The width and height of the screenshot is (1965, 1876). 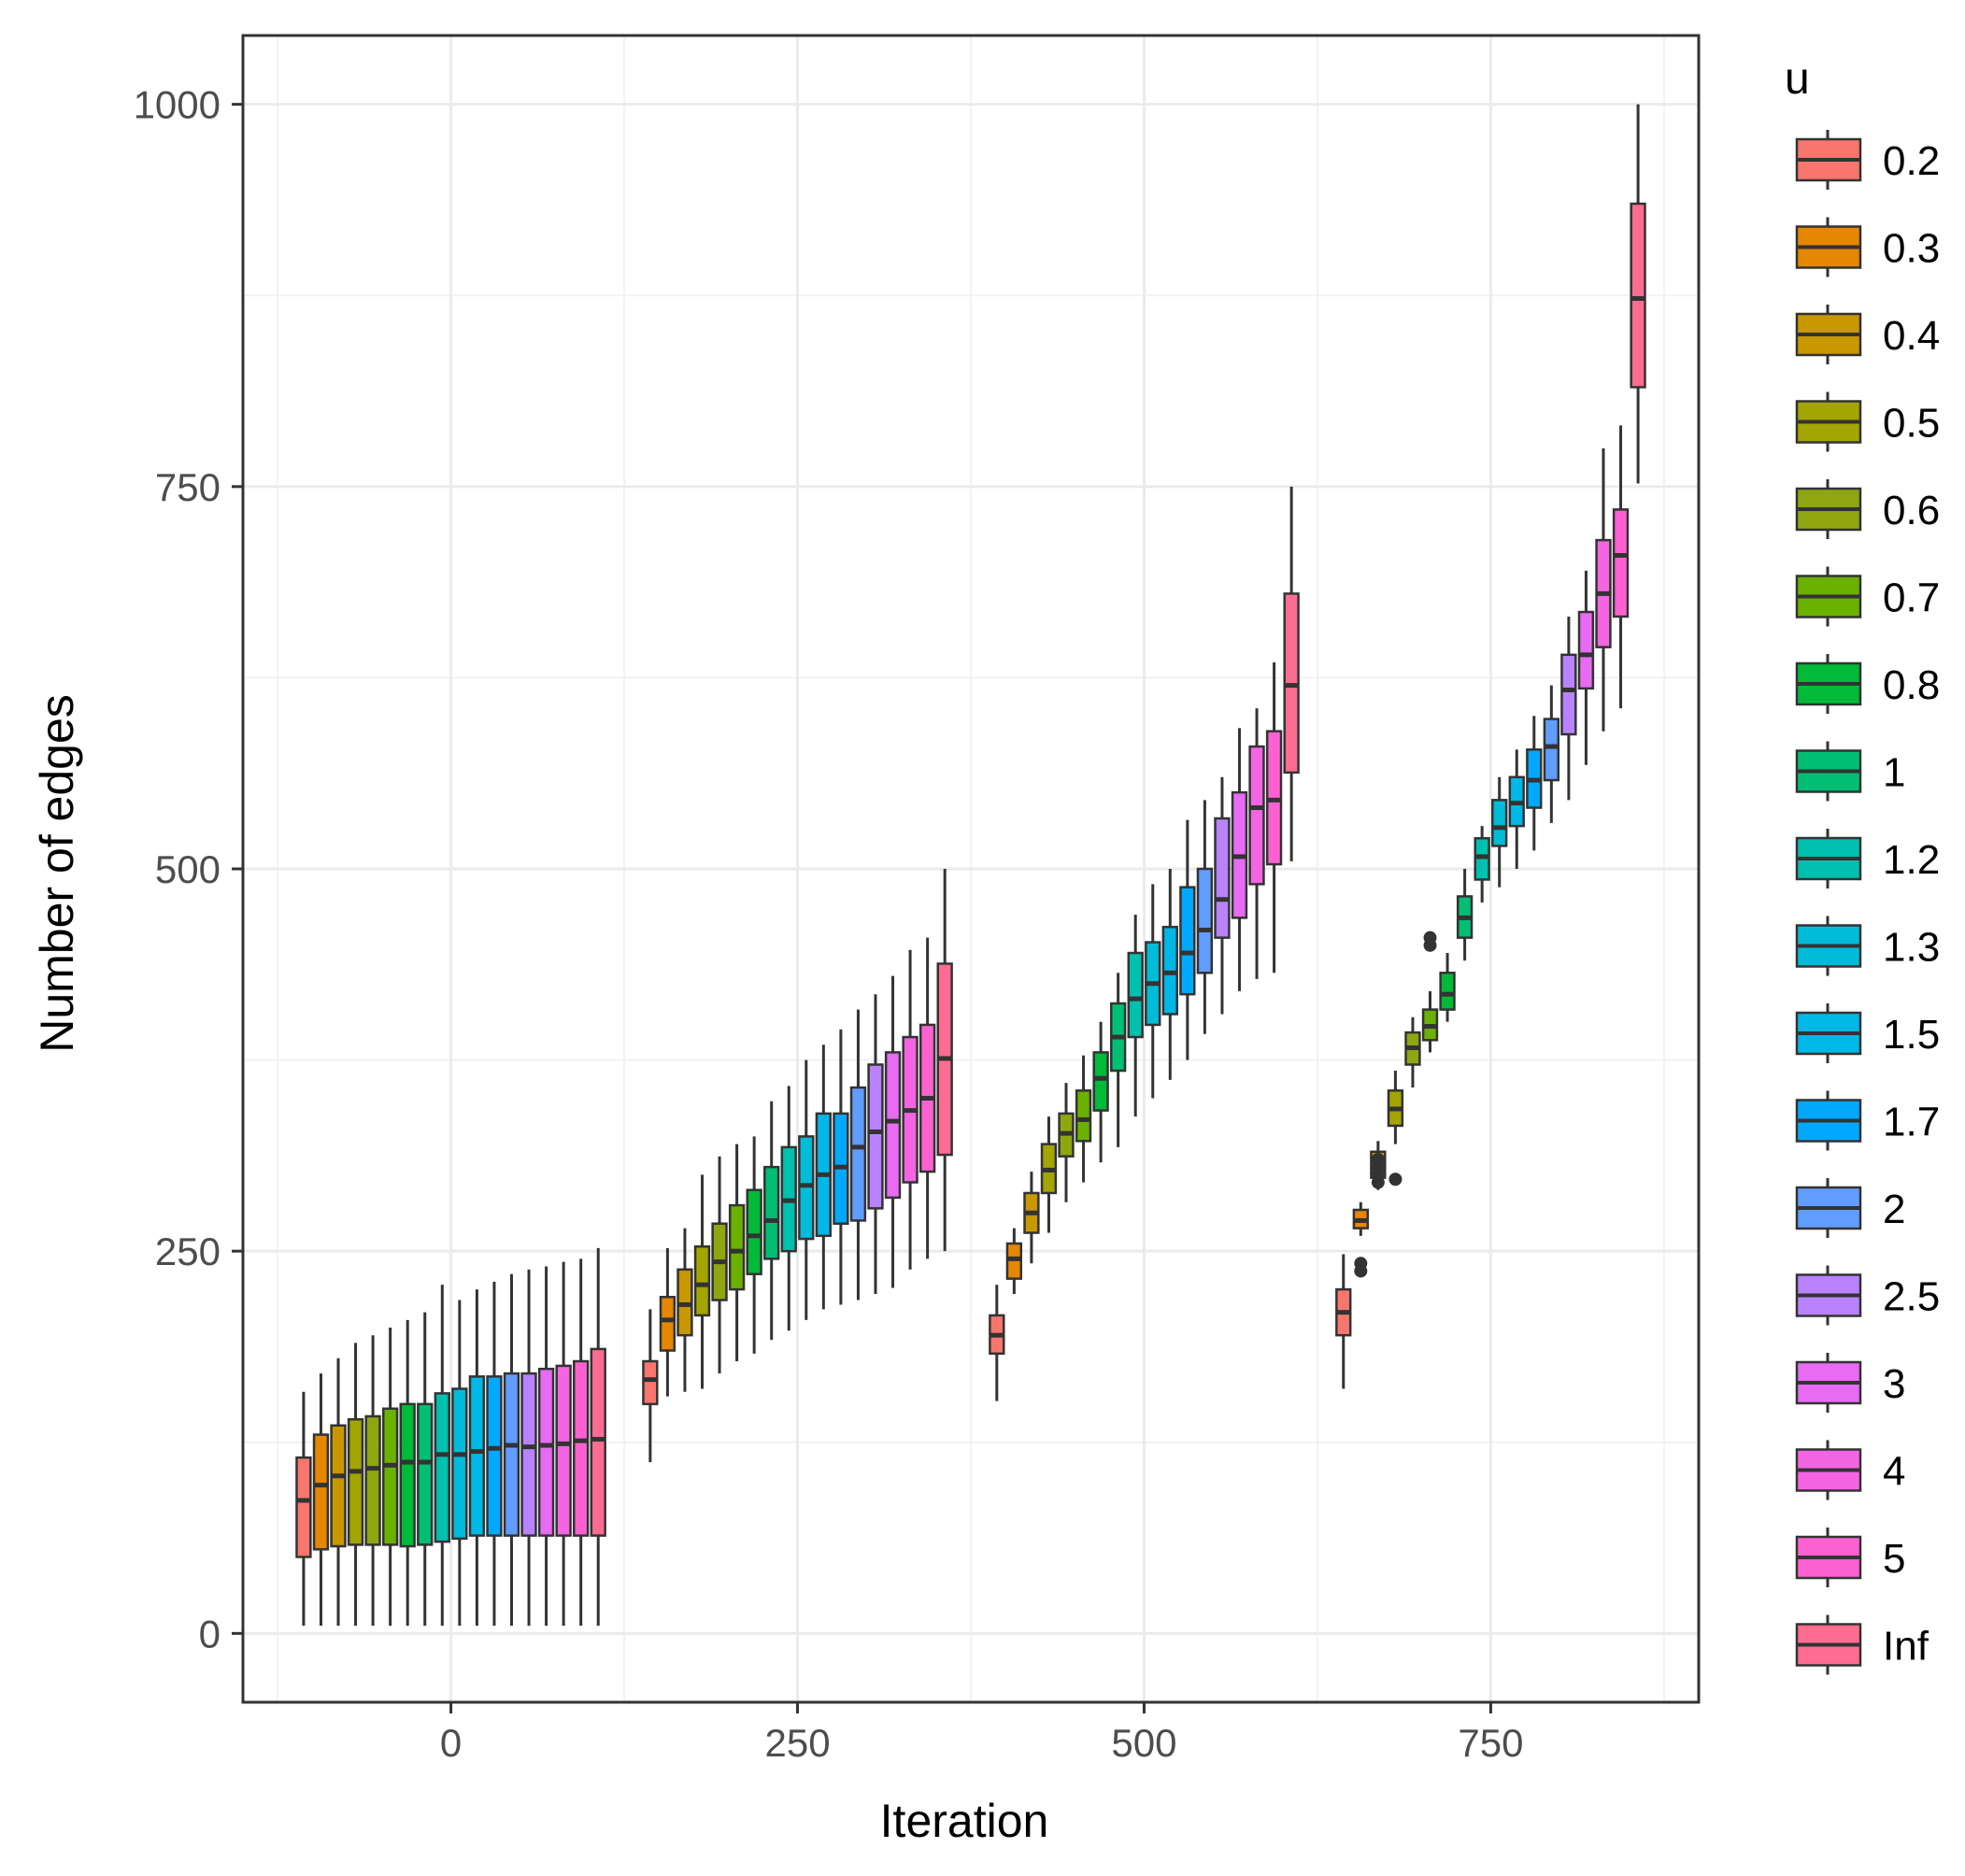 What do you see at coordinates (1912, 161) in the screenshot?
I see `legend-label: 0.2` at bounding box center [1912, 161].